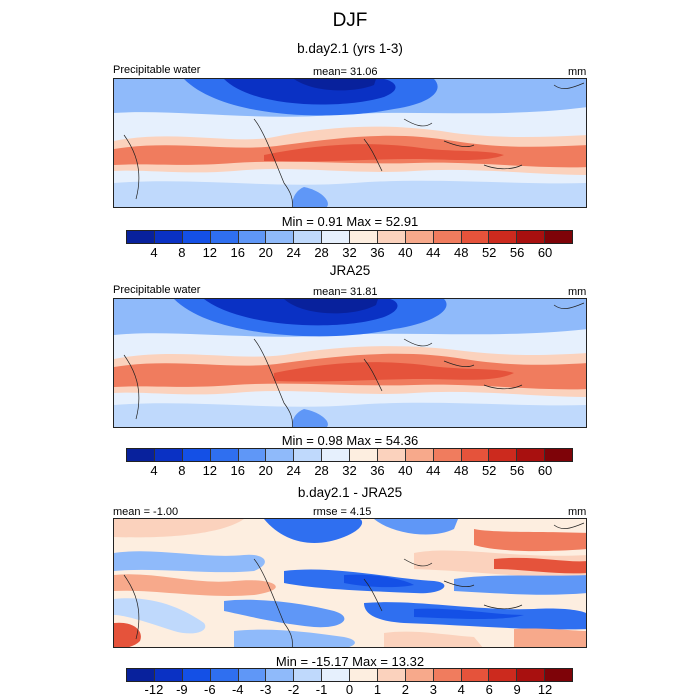  I want to click on colorbar-1-tick: 4, so click(154, 252).